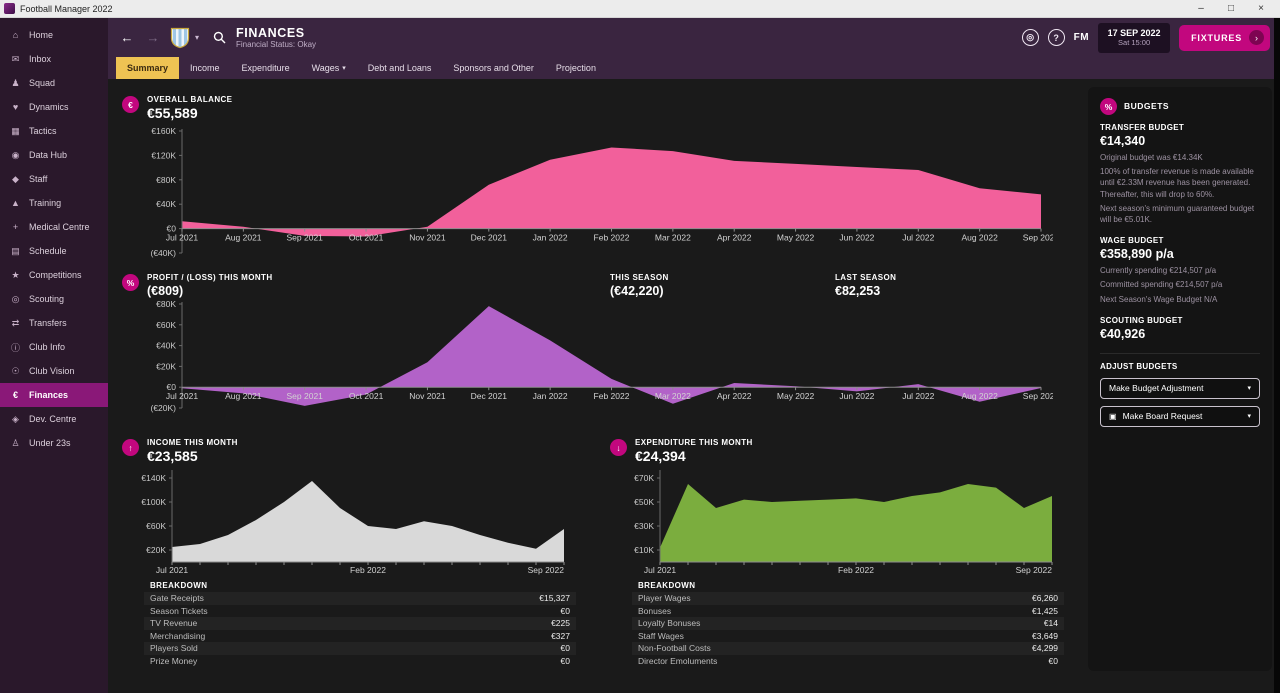 Image resolution: width=1280 pixels, height=693 pixels. What do you see at coordinates (1132, 241) in the screenshot?
I see `wage-budget-label: WAGE BUDGET` at bounding box center [1132, 241].